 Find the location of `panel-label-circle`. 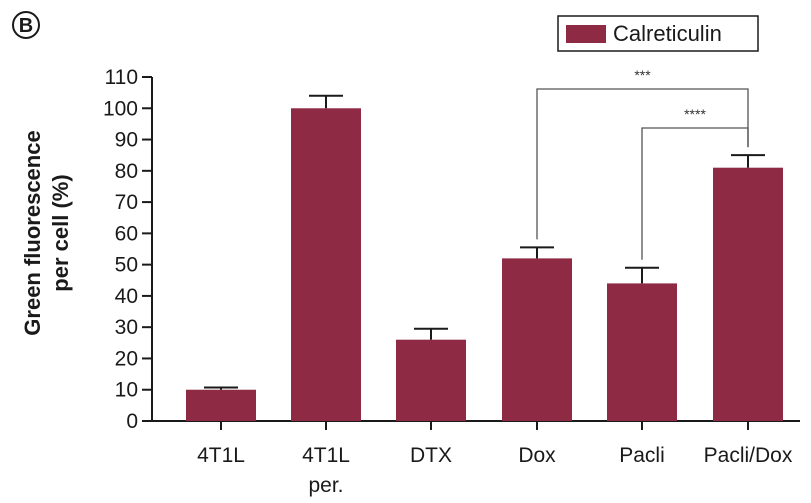

panel-label-circle is located at coordinates (26, 25).